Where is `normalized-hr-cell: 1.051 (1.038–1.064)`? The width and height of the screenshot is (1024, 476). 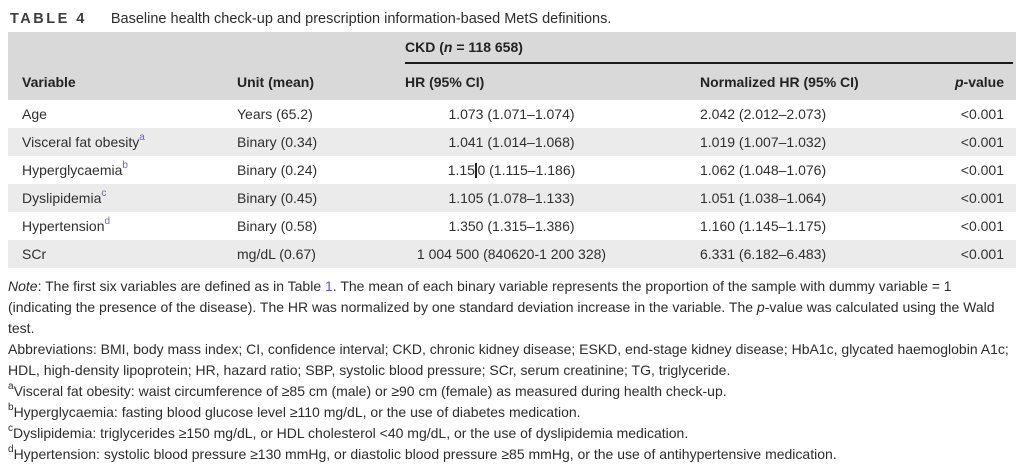
normalized-hr-cell: 1.051 (1.038–1.064) is located at coordinates (763, 198).